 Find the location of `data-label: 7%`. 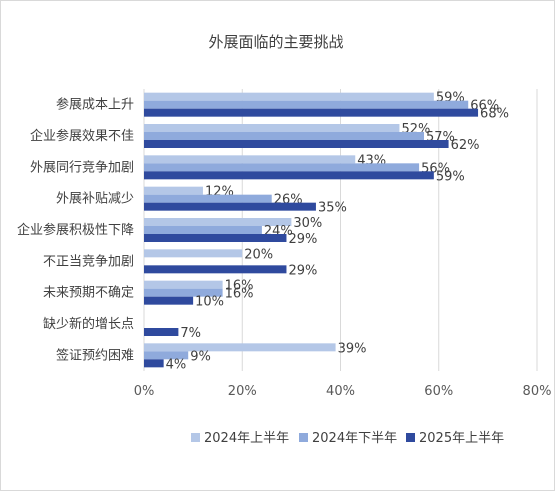

data-label: 7% is located at coordinates (190, 333).